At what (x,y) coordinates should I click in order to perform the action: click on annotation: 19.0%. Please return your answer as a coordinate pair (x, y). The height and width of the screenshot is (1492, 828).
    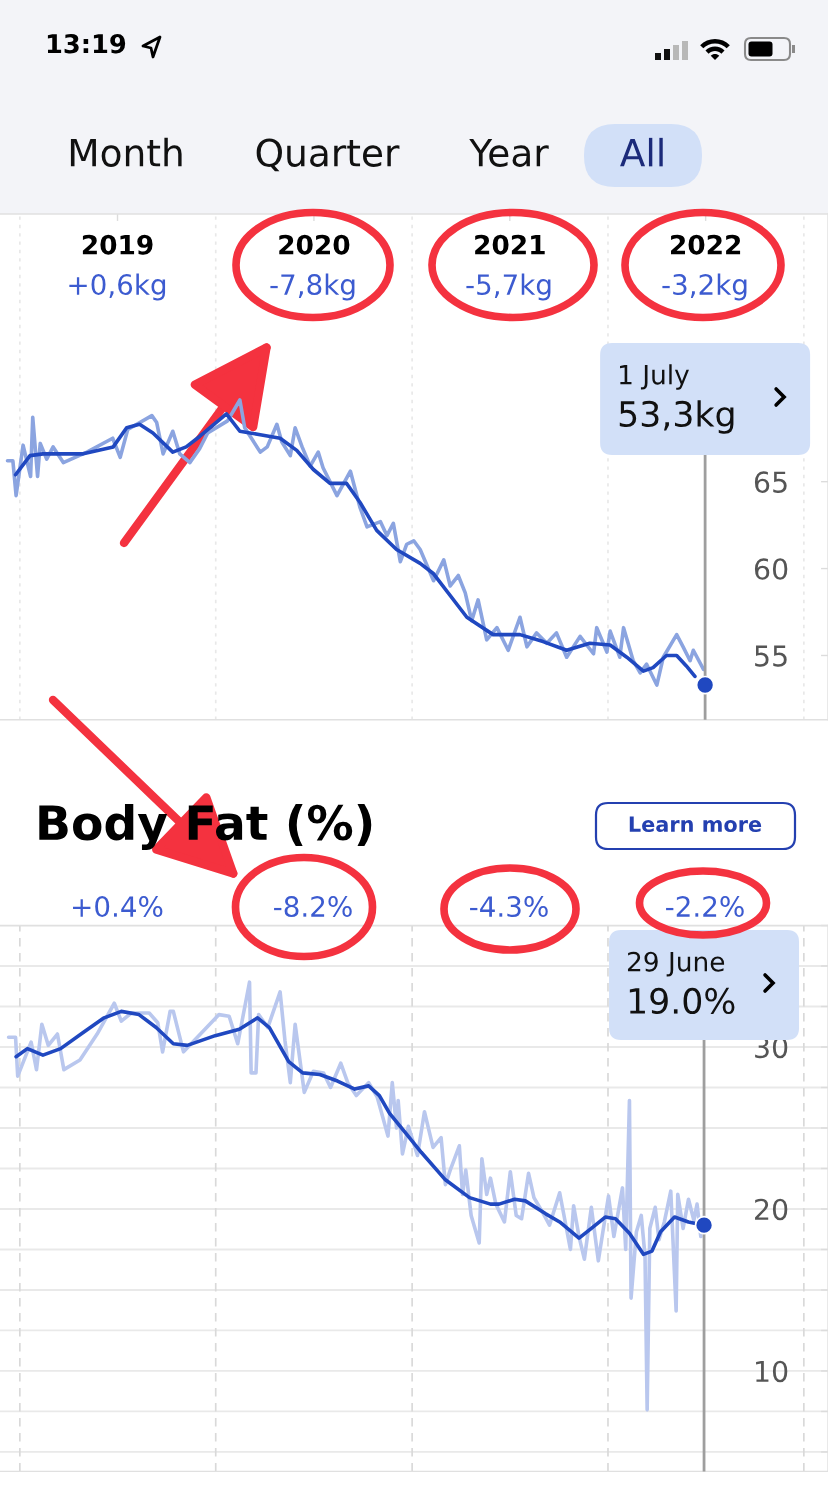
    Looking at the image, I should click on (682, 1001).